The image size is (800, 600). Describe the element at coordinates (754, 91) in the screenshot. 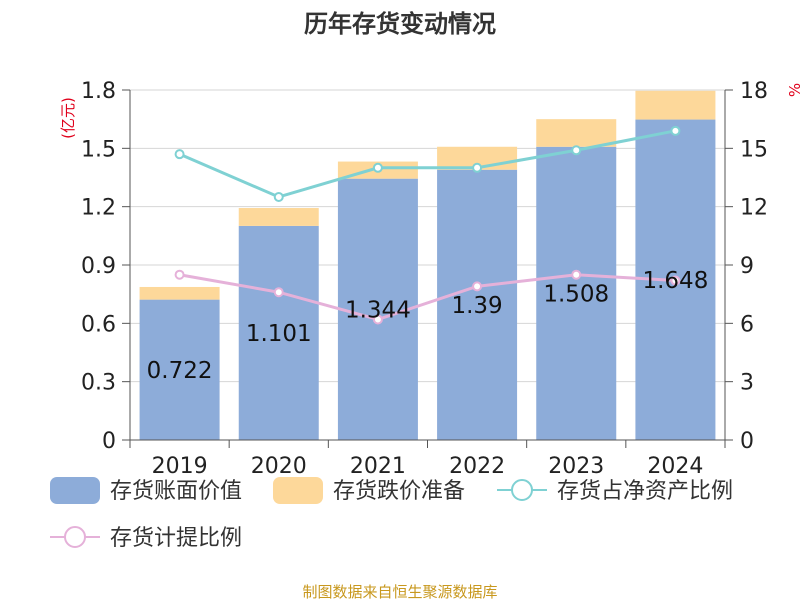

I see `right-tick-label: 18` at that location.